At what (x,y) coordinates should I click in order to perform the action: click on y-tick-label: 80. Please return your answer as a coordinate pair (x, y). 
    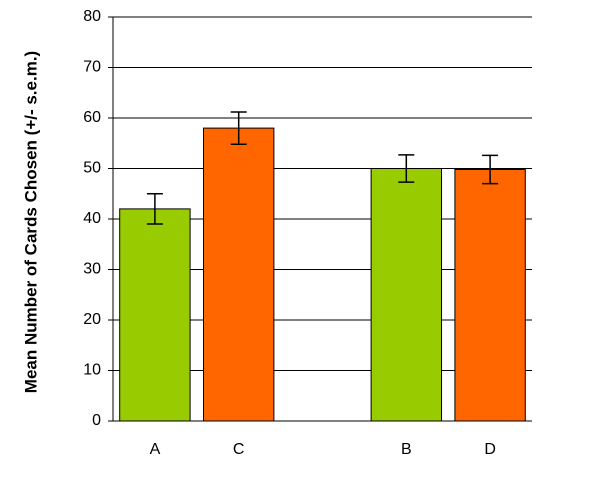
    Looking at the image, I should click on (92, 16).